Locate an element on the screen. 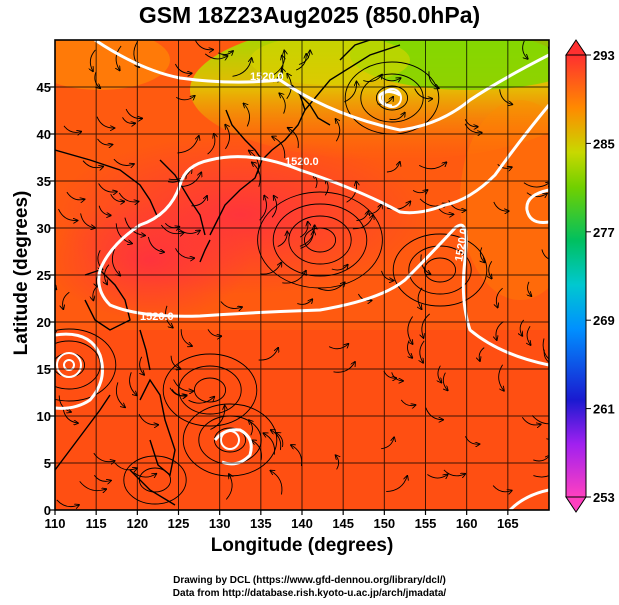  colorbar-tick-label-2: 277 is located at coordinates (604, 232).